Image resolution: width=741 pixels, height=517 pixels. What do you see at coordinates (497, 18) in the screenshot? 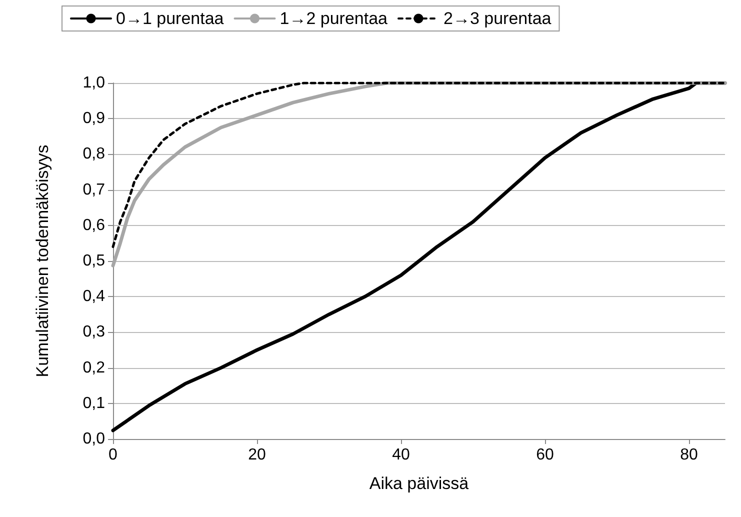
I see `legend-label: 2→3 purentaa` at bounding box center [497, 18].